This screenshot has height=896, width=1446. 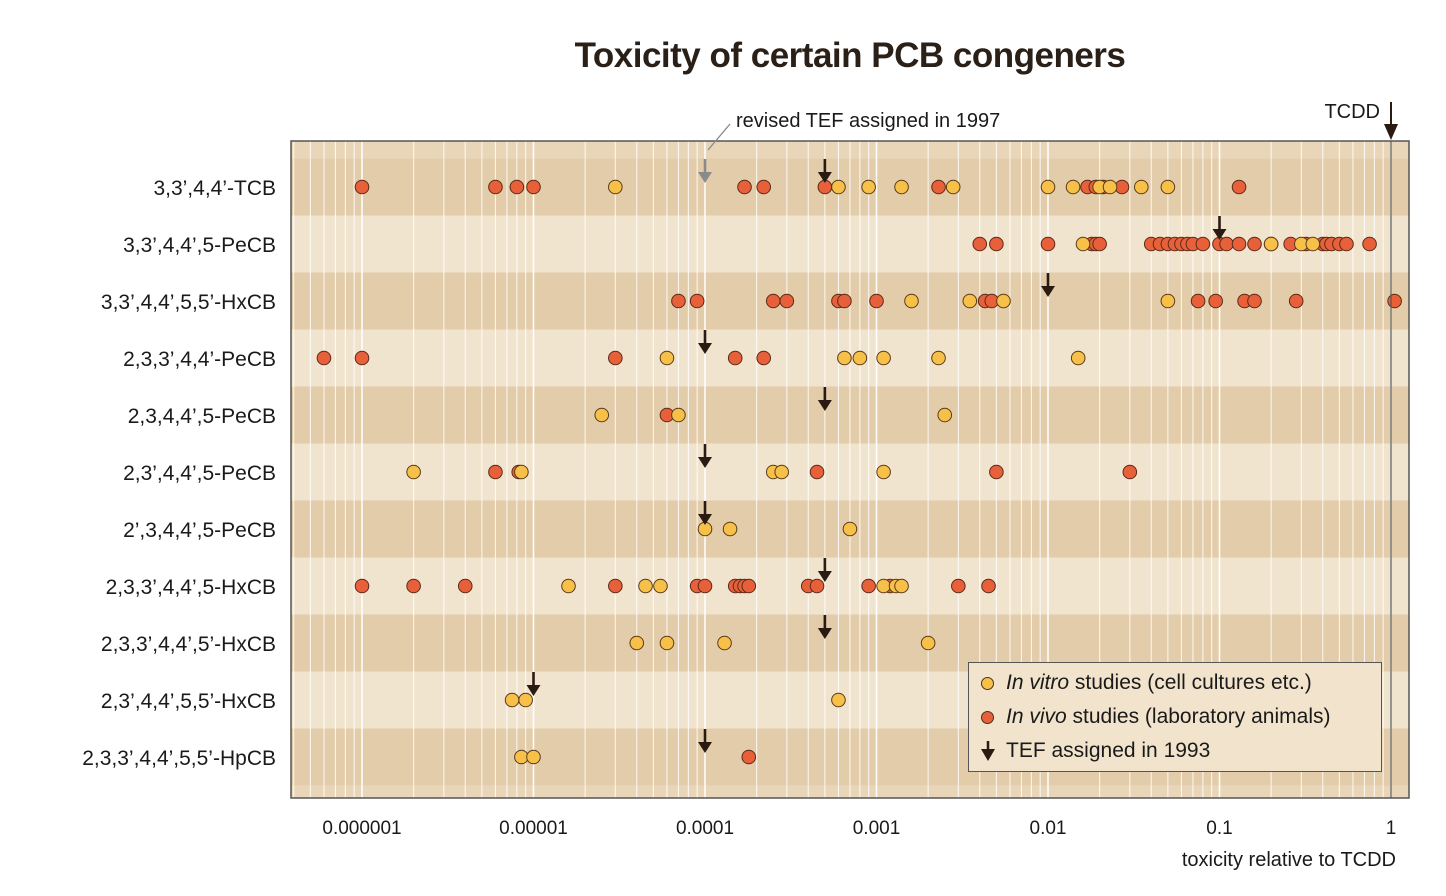 I want to click on legend-invitro: In vitro studies (cell cultures etc.), so click(x=1146, y=683).